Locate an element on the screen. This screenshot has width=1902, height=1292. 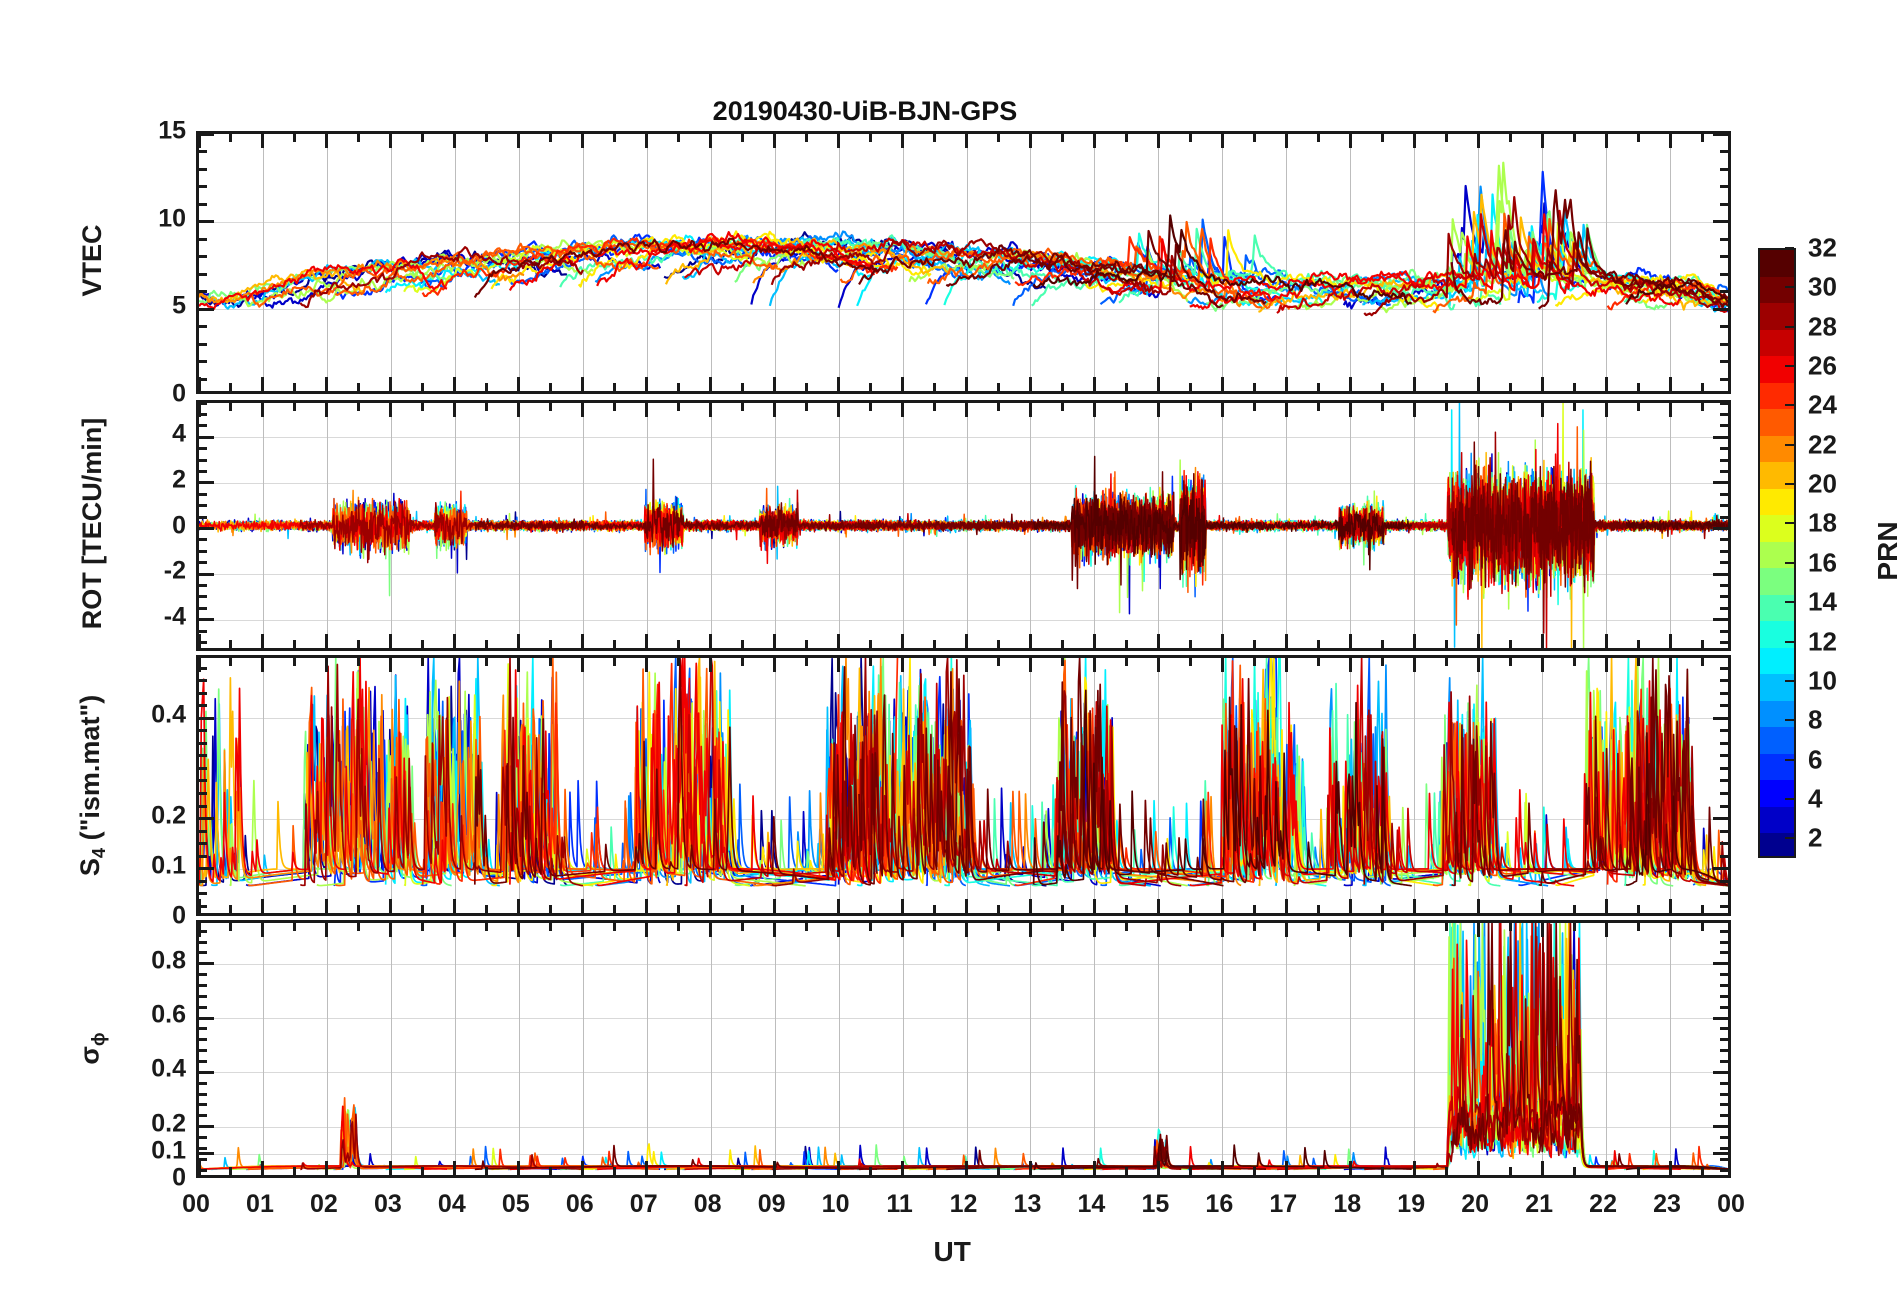
colorbar-tick-label: 18 is located at coordinates (1822, 522).